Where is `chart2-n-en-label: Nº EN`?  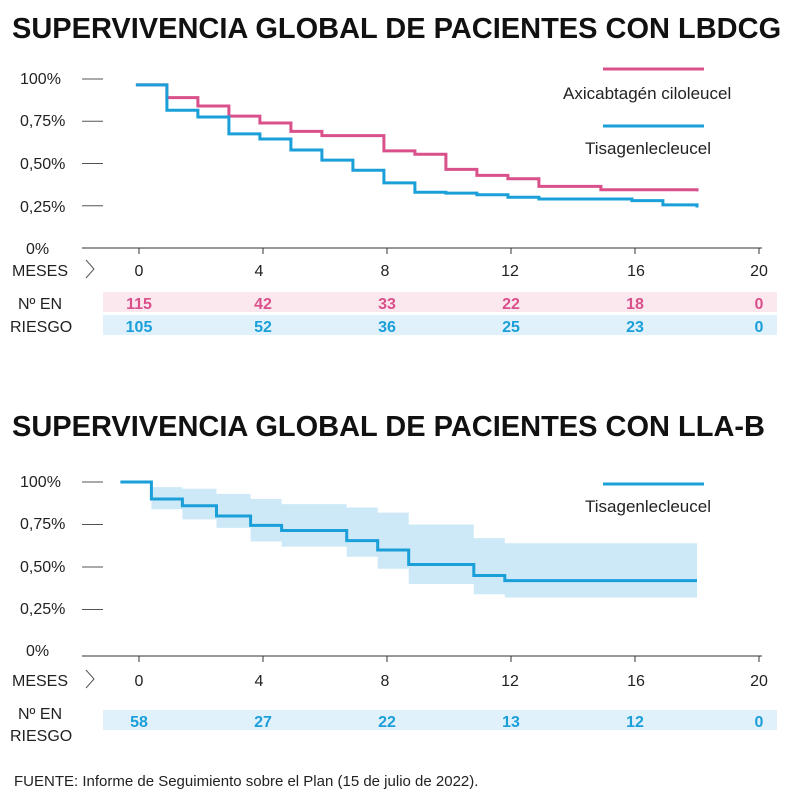
chart2-n-en-label: Nº EN is located at coordinates (40, 714).